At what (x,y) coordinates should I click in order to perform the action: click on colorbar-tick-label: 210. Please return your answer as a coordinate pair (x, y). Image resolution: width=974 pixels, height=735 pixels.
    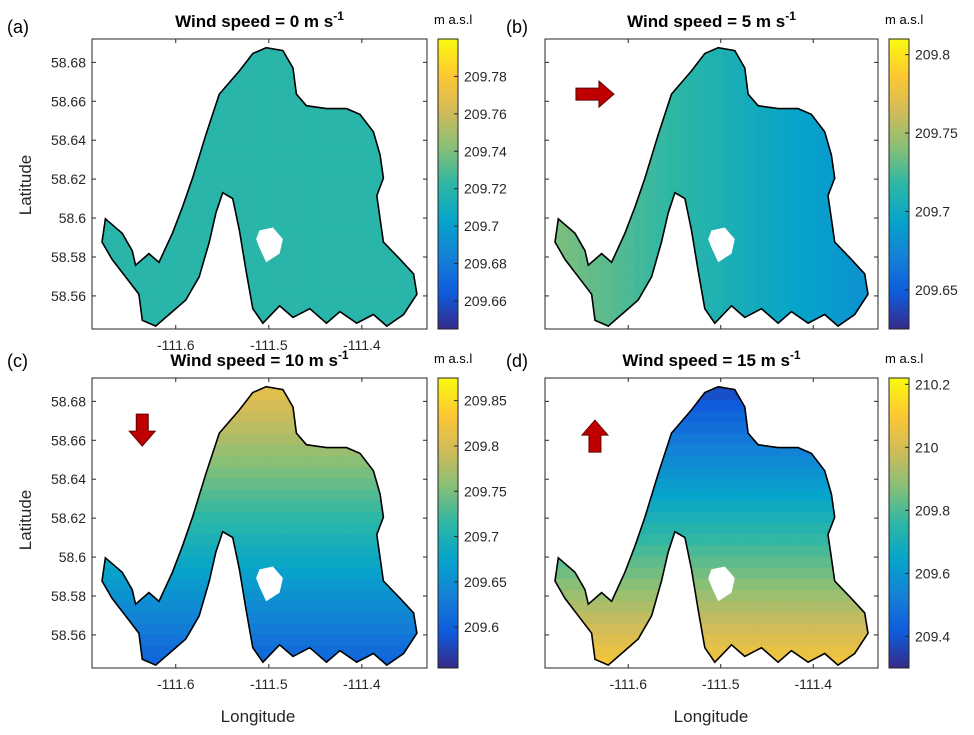
    Looking at the image, I should click on (927, 447).